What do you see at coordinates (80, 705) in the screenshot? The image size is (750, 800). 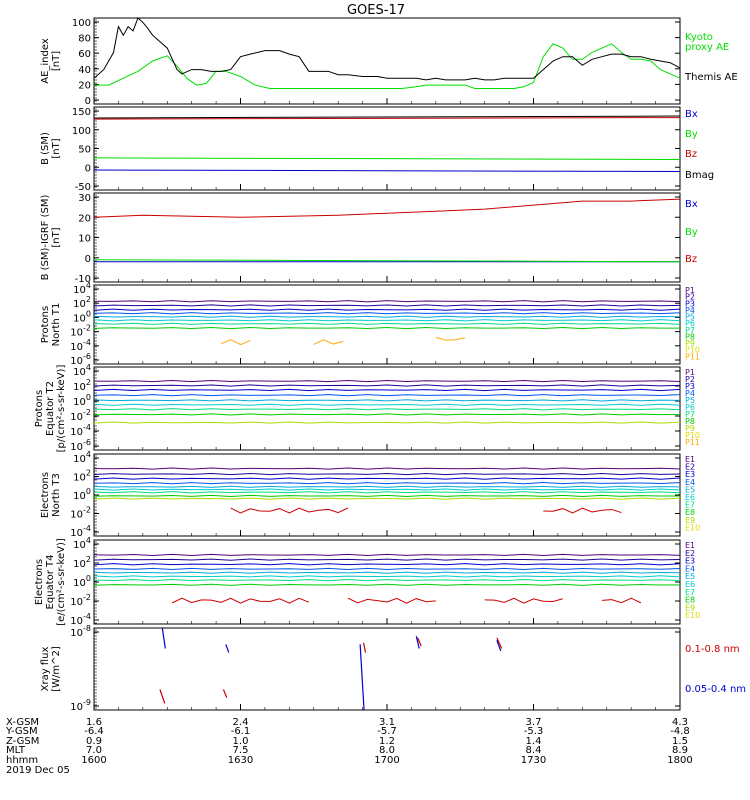 I see `y-tick-label: 10-9` at bounding box center [80, 705].